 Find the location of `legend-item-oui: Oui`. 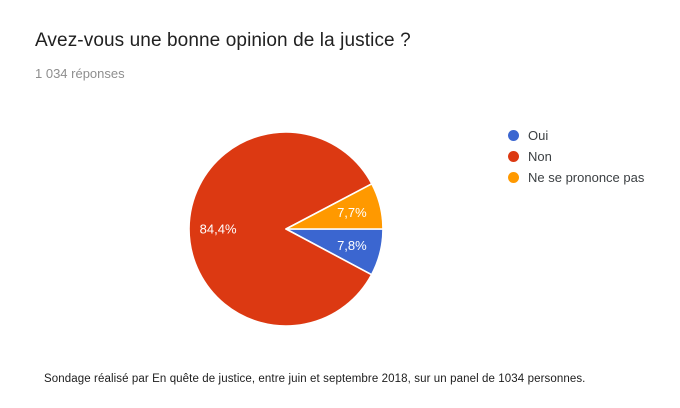

legend-item-oui: Oui is located at coordinates (576, 135).